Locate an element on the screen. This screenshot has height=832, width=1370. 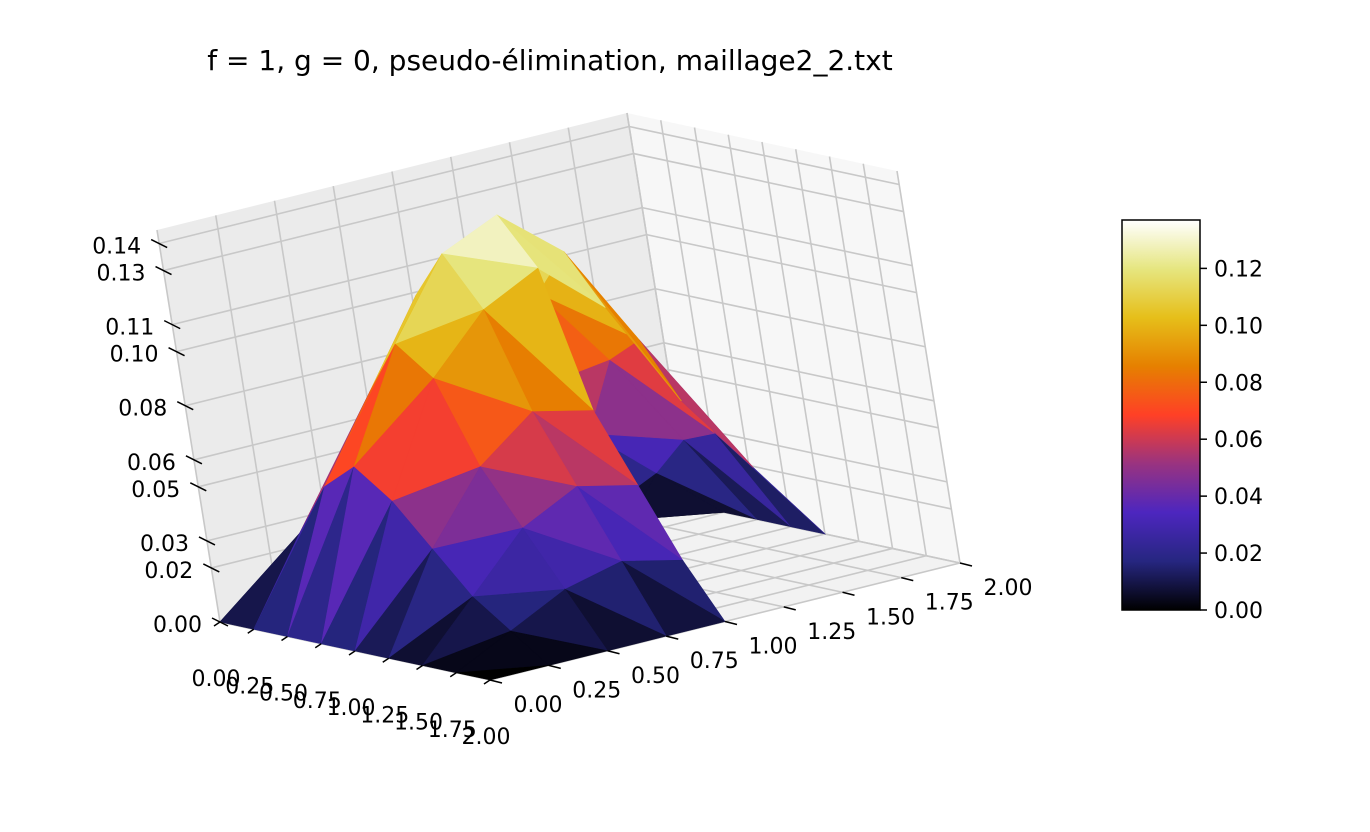
z-tick-label: 0.11 is located at coordinates (129, 328).